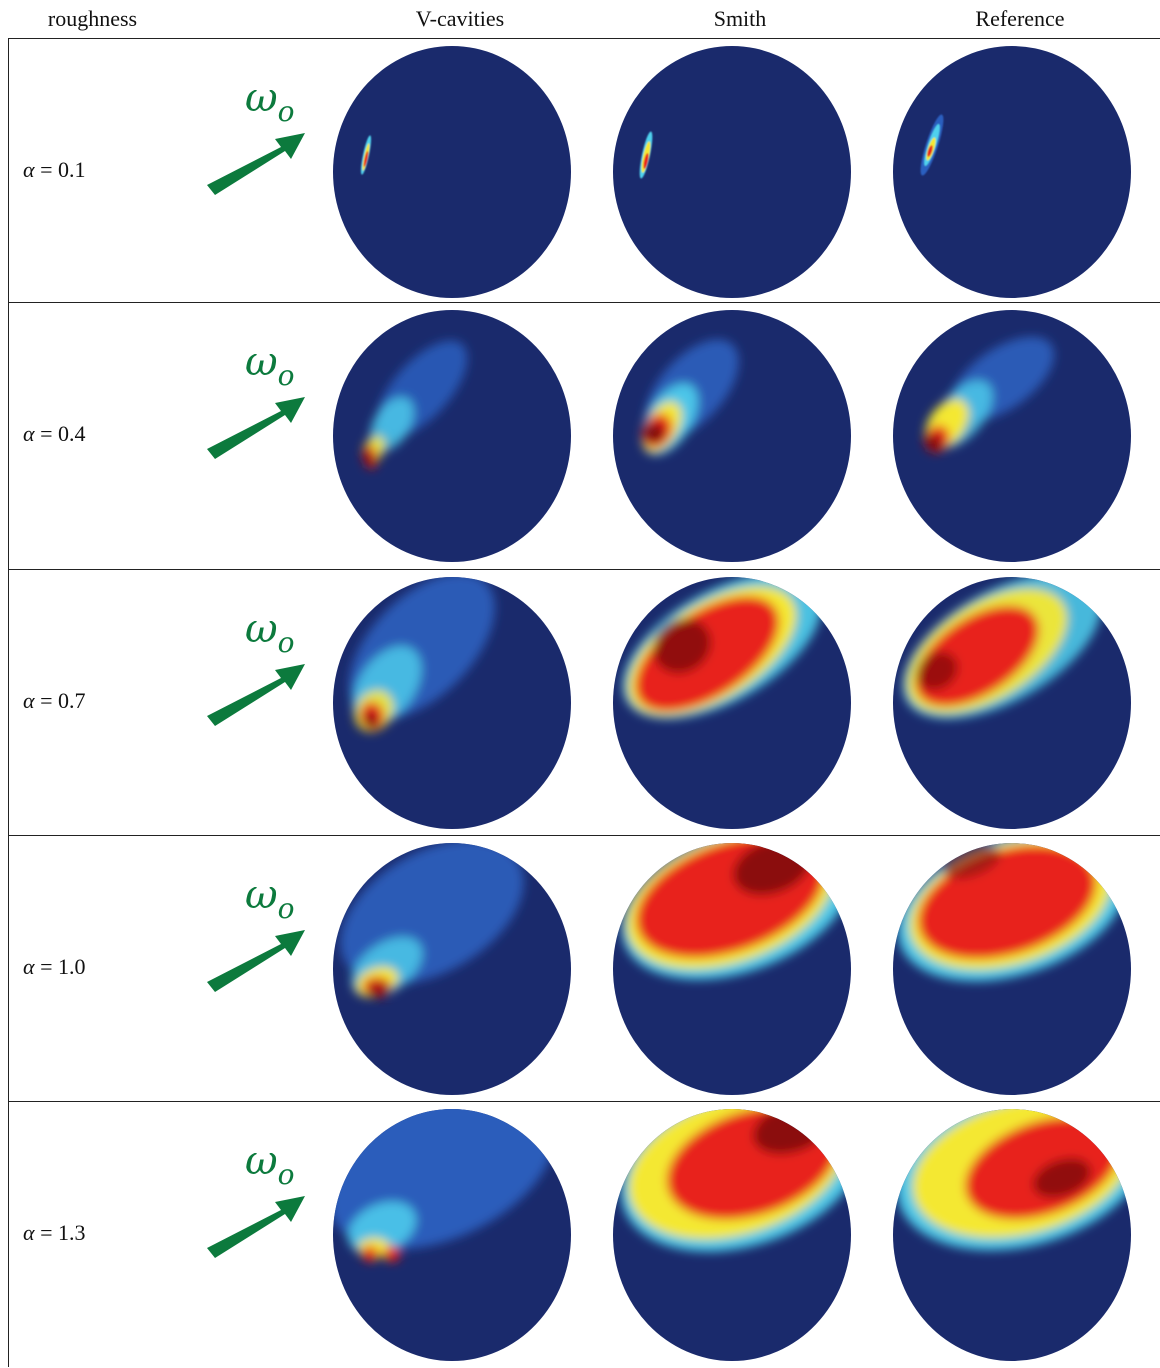 The image size is (1160, 1368). Describe the element at coordinates (8, 702) in the screenshot. I see `left-border` at that location.